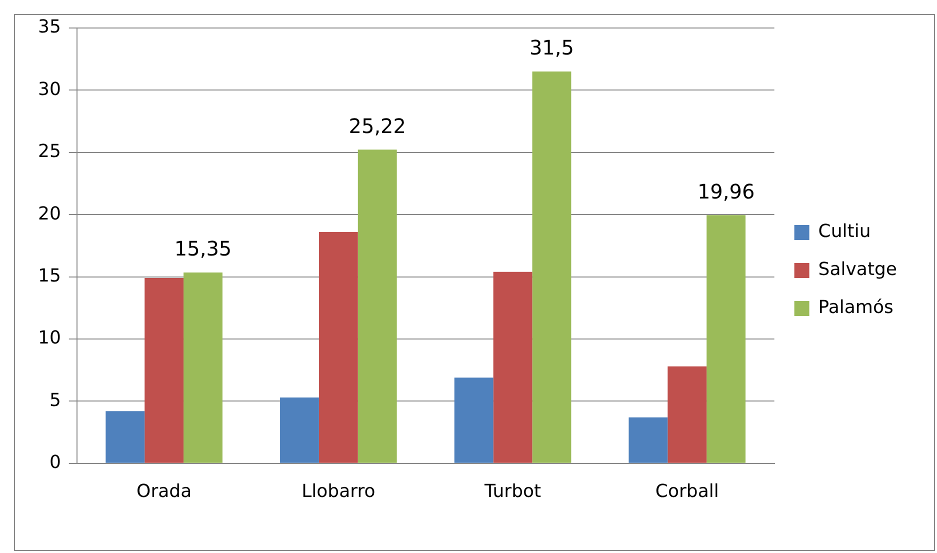  Describe the element at coordinates (164, 491) in the screenshot. I see `x-tick-label: Orada` at that location.